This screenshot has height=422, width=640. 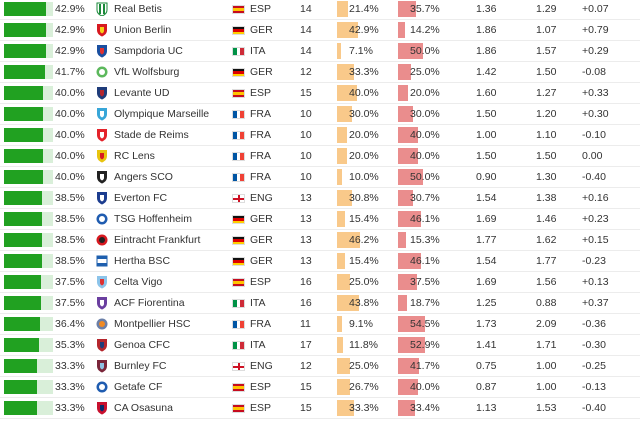 What do you see at coordinates (149, 303) in the screenshot?
I see `team-name: ACF Fiorentina` at bounding box center [149, 303].